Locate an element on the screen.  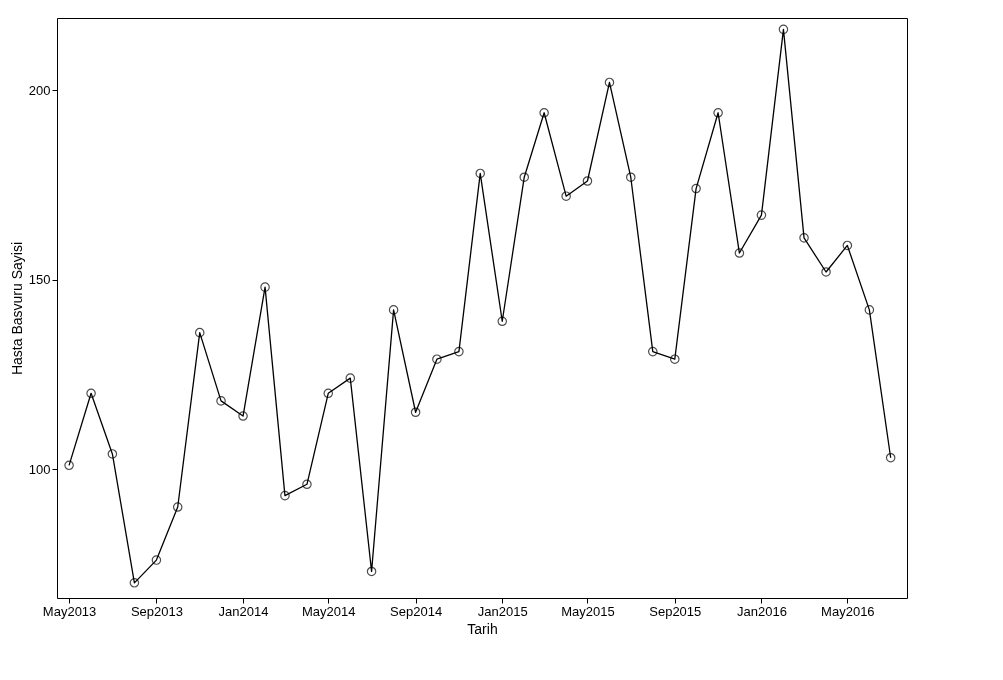
x-axis-title: Tarih is located at coordinates (482, 628).